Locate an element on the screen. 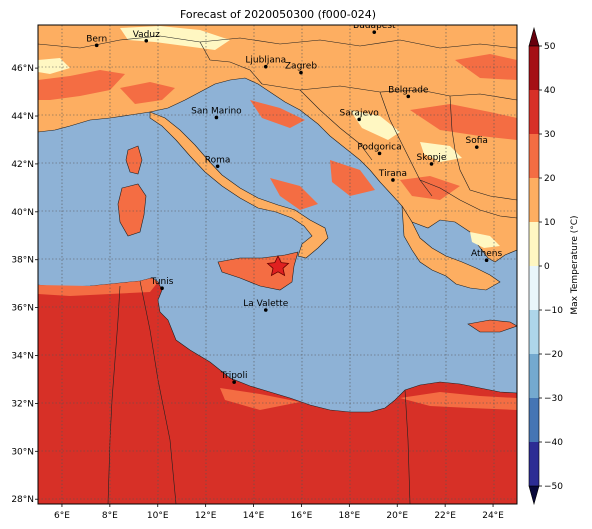 This screenshot has height=529, width=592. x-tick-label: 24°E is located at coordinates (493, 516).